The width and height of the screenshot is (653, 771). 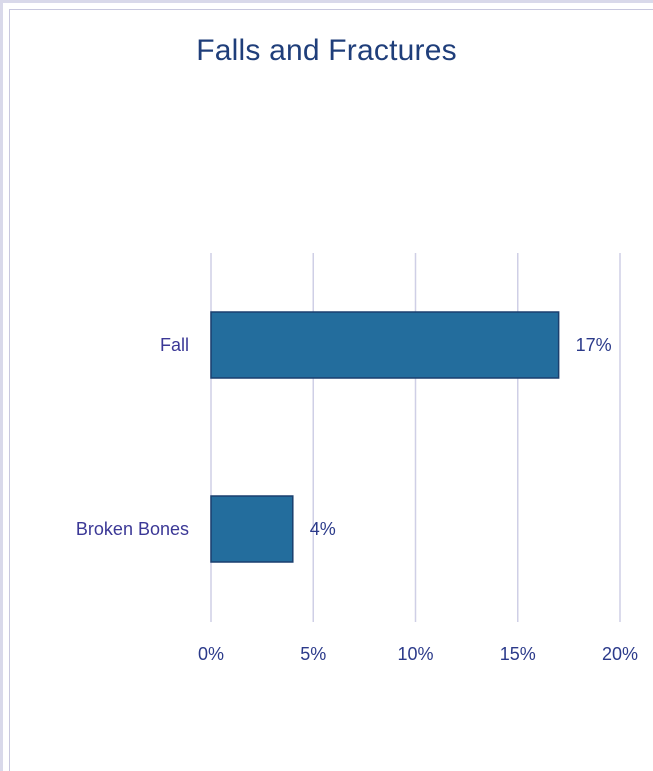 I want to click on x-tick-label: 0%, so click(x=211, y=654).